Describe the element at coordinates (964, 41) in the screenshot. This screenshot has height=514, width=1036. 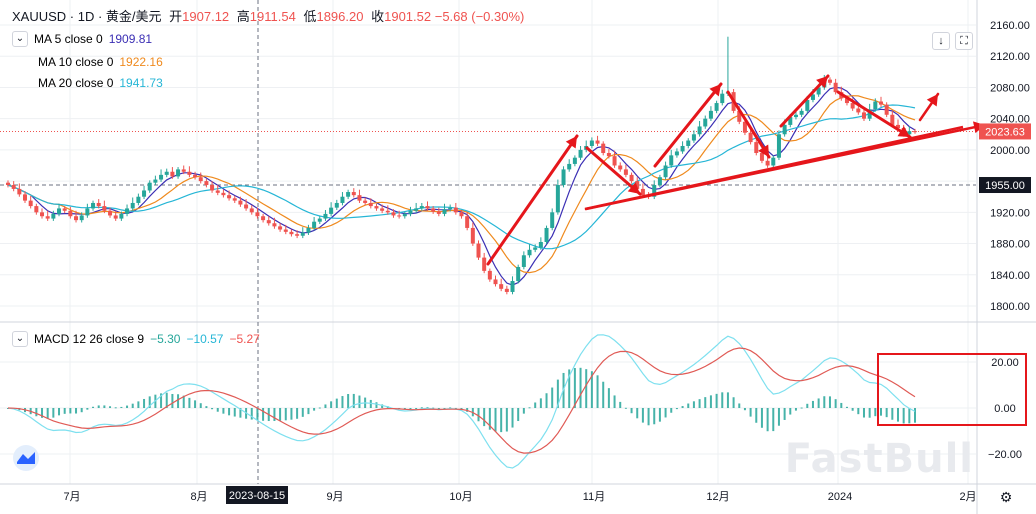
I see `expand-icon: ⛶` at that location.